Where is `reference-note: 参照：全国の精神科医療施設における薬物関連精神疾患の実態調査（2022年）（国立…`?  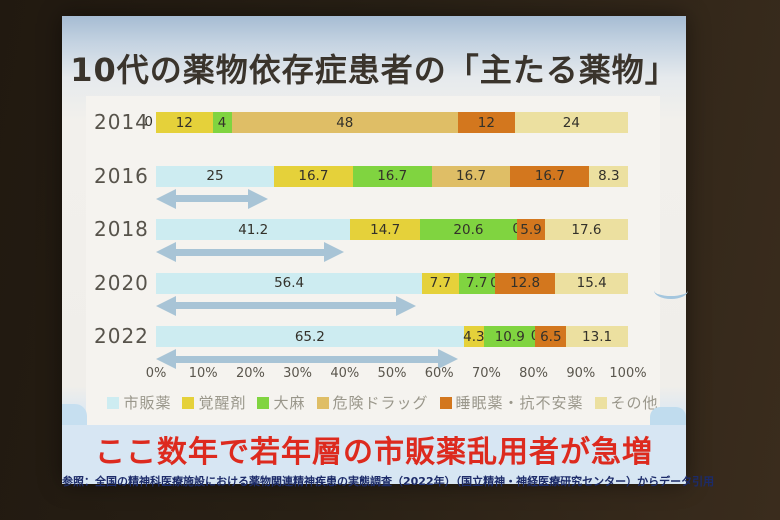 reference-note: 参照：全国の精神科医療施設における薬物関連精神疾患の実態調査（2022年）（国立… is located at coordinates (388, 481).